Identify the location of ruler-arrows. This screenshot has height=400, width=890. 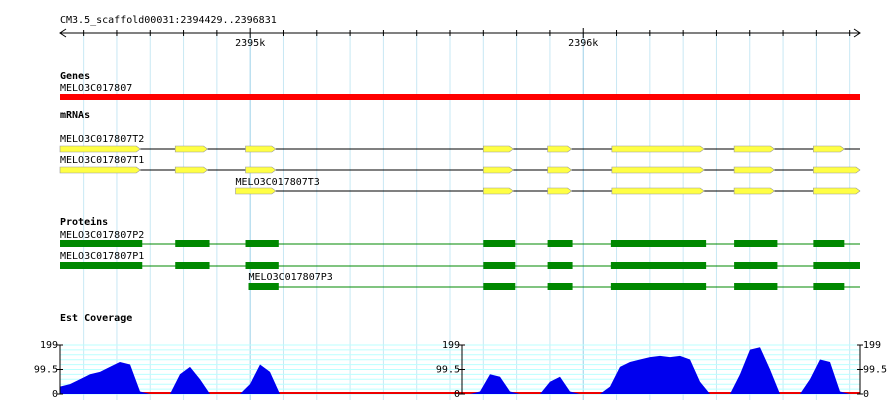
(460, 33).